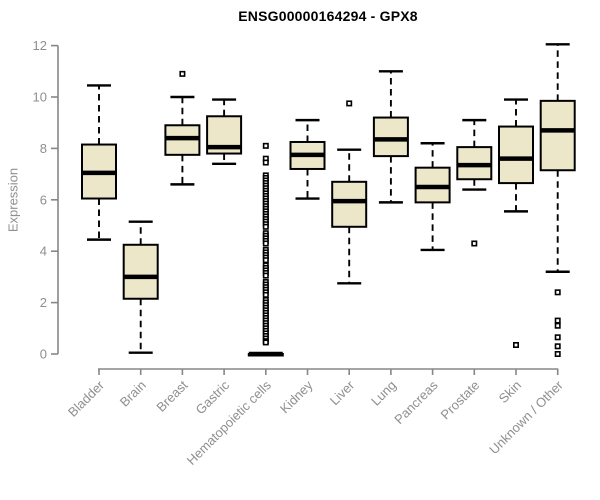 The width and height of the screenshot is (600, 500). What do you see at coordinates (43, 251) in the screenshot?
I see `y-tick-label: 4` at bounding box center [43, 251].